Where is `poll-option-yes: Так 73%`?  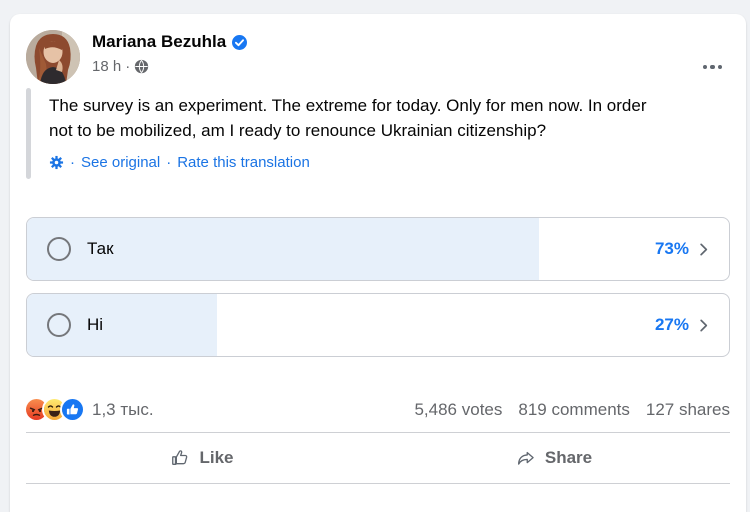
poll-option-yes: Так 73% is located at coordinates (378, 249).